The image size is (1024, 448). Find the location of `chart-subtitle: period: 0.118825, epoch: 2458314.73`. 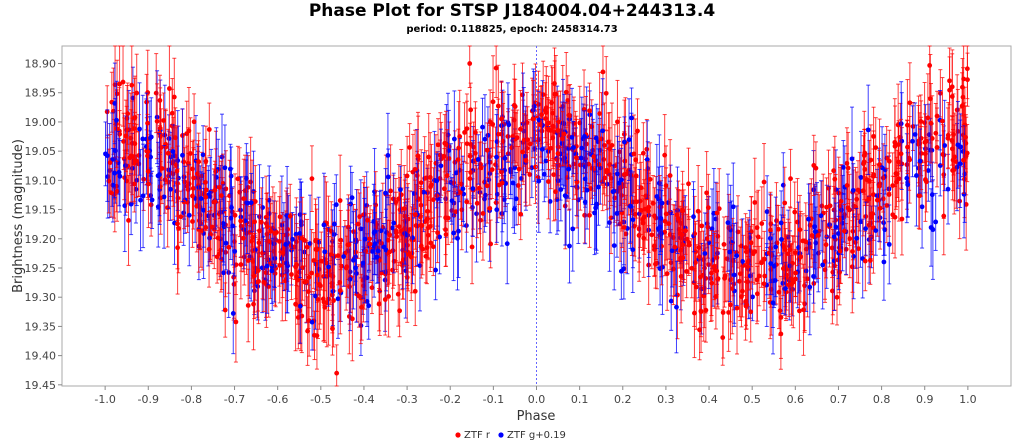

chart-subtitle: period: 0.118825, epoch: 2458314.73 is located at coordinates (512, 29).